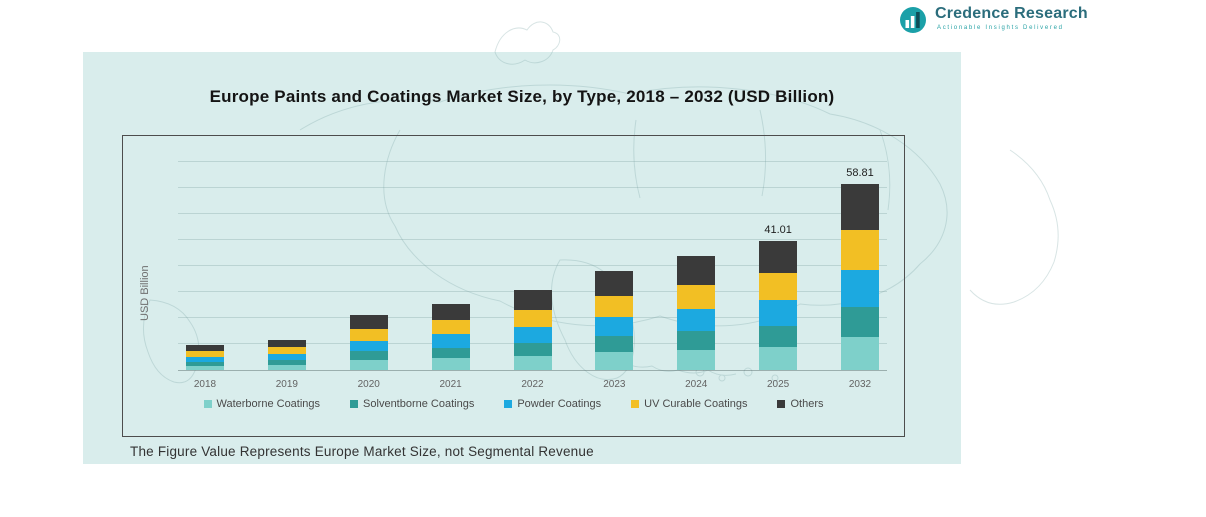 The width and height of the screenshot is (1206, 517). What do you see at coordinates (860, 172) in the screenshot?
I see `bar-total-label: 58.81` at bounding box center [860, 172].